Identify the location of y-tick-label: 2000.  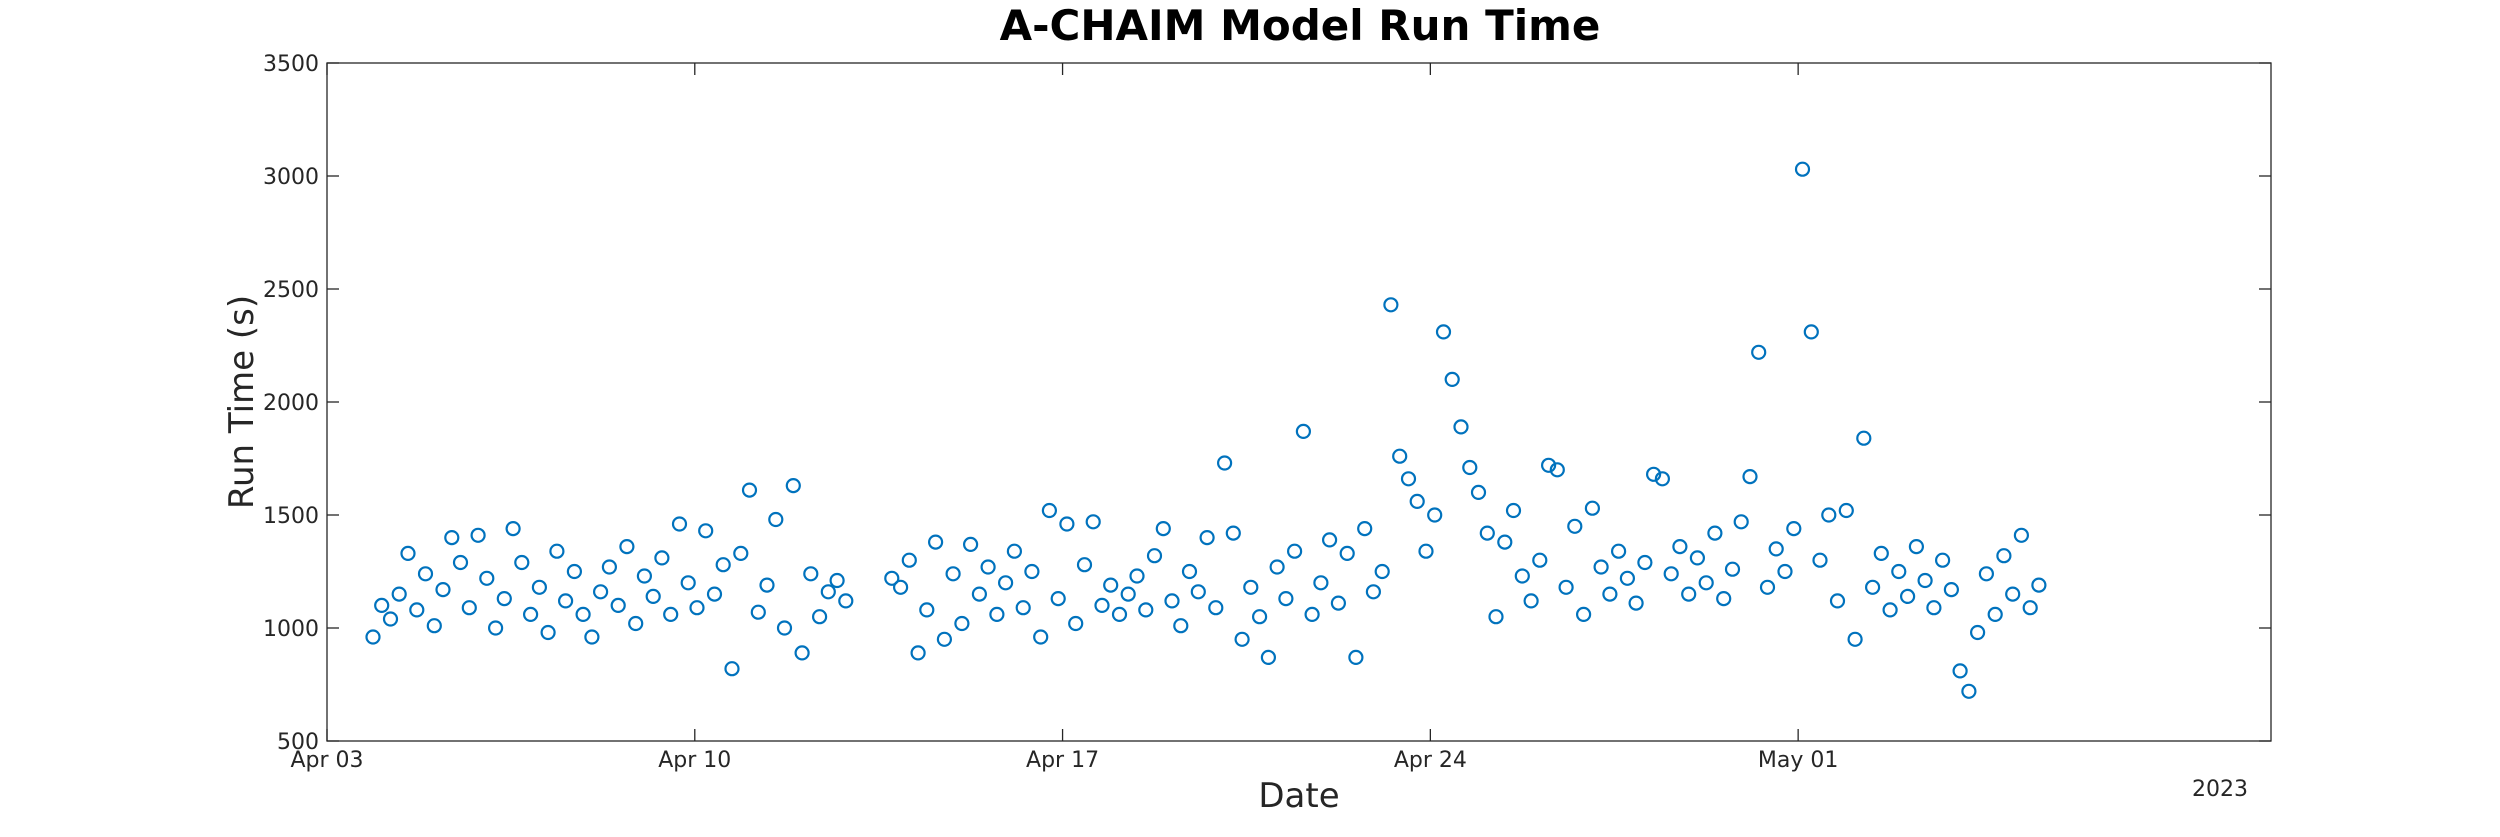
(291, 403).